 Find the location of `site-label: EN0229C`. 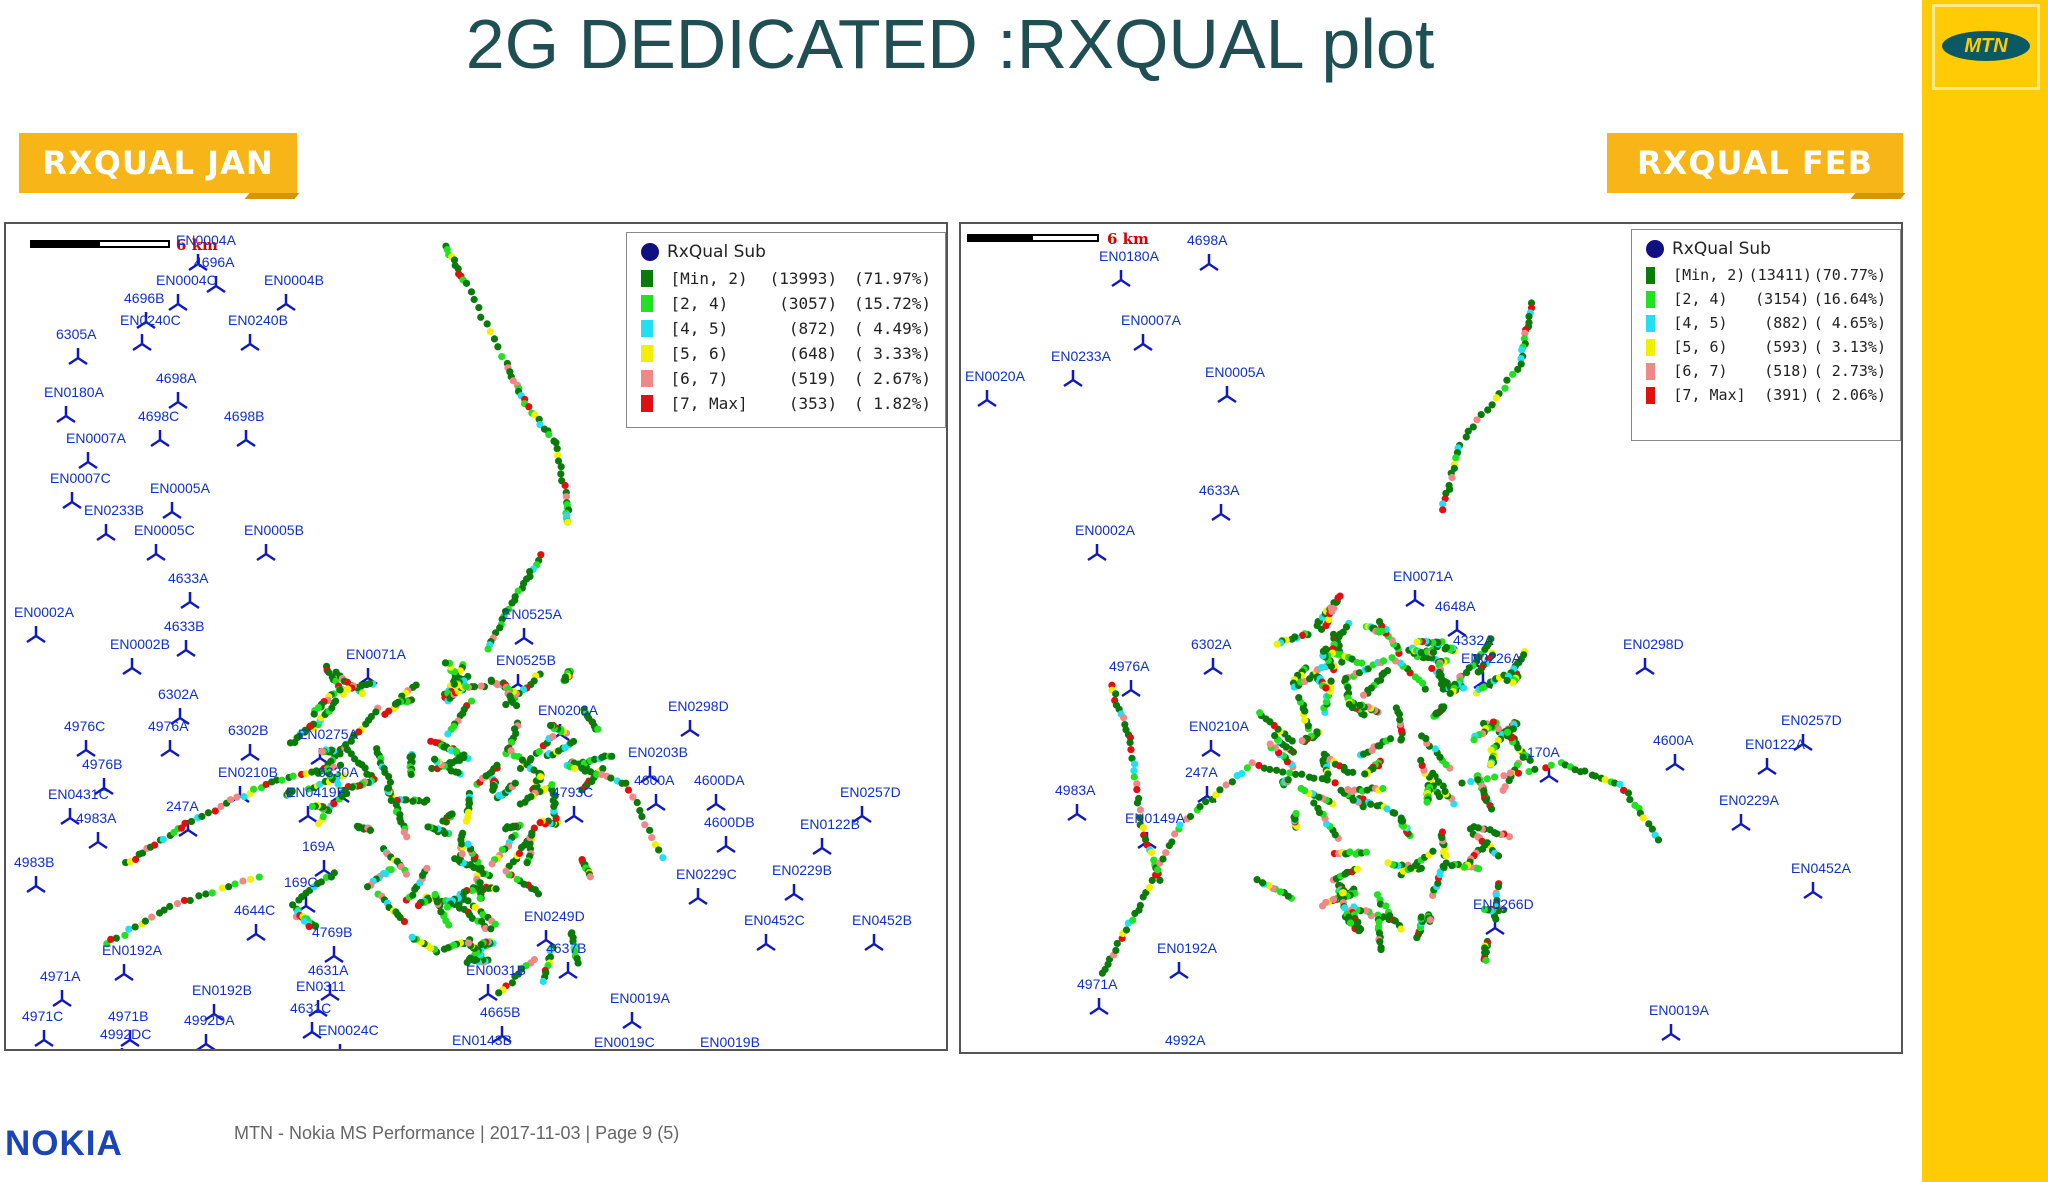

site-label: EN0229C is located at coordinates (706, 874).